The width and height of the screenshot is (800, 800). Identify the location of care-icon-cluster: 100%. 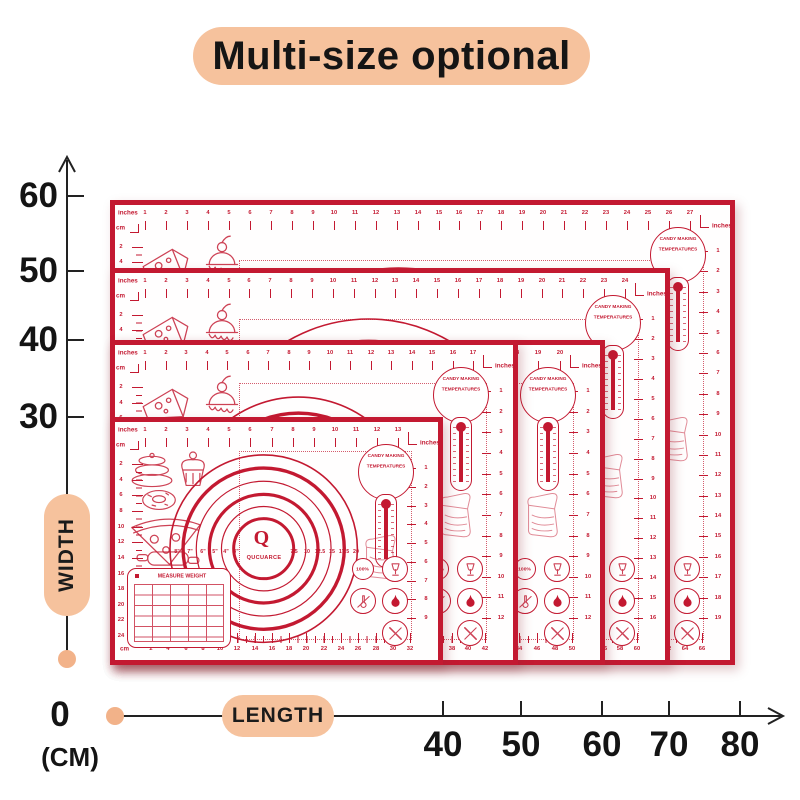
(542, 603).